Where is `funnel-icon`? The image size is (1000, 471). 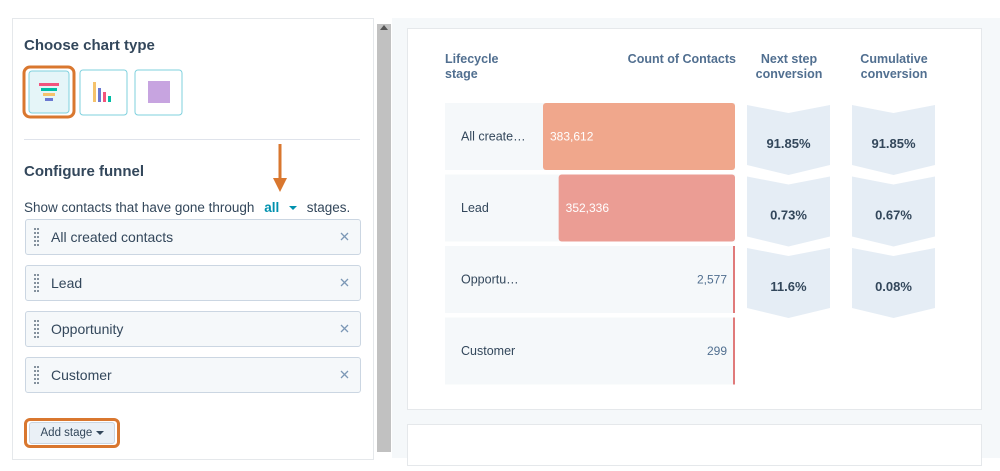 funnel-icon is located at coordinates (49, 92).